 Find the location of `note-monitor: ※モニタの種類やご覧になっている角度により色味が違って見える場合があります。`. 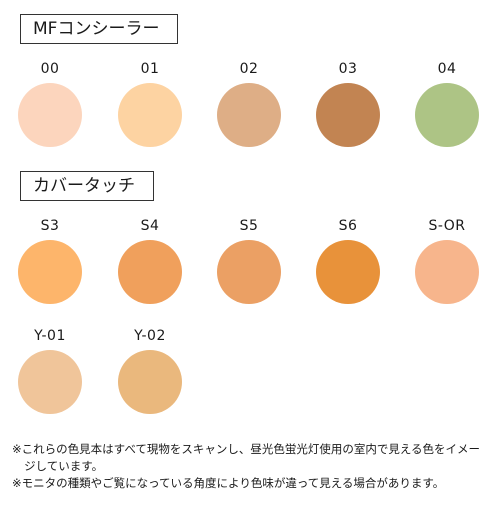

note-monitor: ※モニタの種類やご覧になっている角度により色味が違って見える場合があります。 is located at coordinates (228, 483).